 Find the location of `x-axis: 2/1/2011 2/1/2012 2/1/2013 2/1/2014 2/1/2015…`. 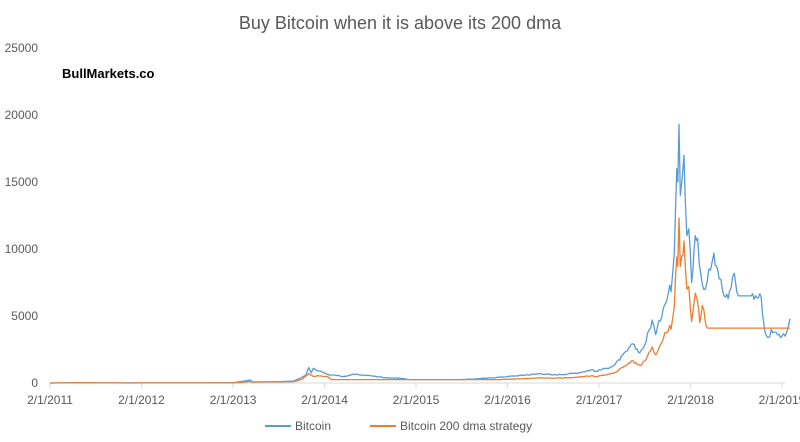

x-axis: 2/1/2011 2/1/2012 2/1/2013 2/1/2014 2/1/2015… is located at coordinates (413, 394).